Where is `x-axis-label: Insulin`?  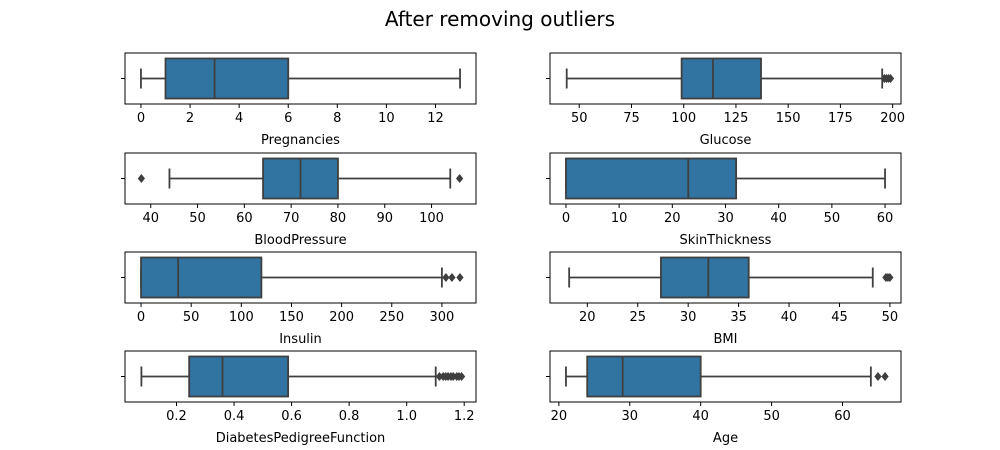 x-axis-label: Insulin is located at coordinates (300, 339).